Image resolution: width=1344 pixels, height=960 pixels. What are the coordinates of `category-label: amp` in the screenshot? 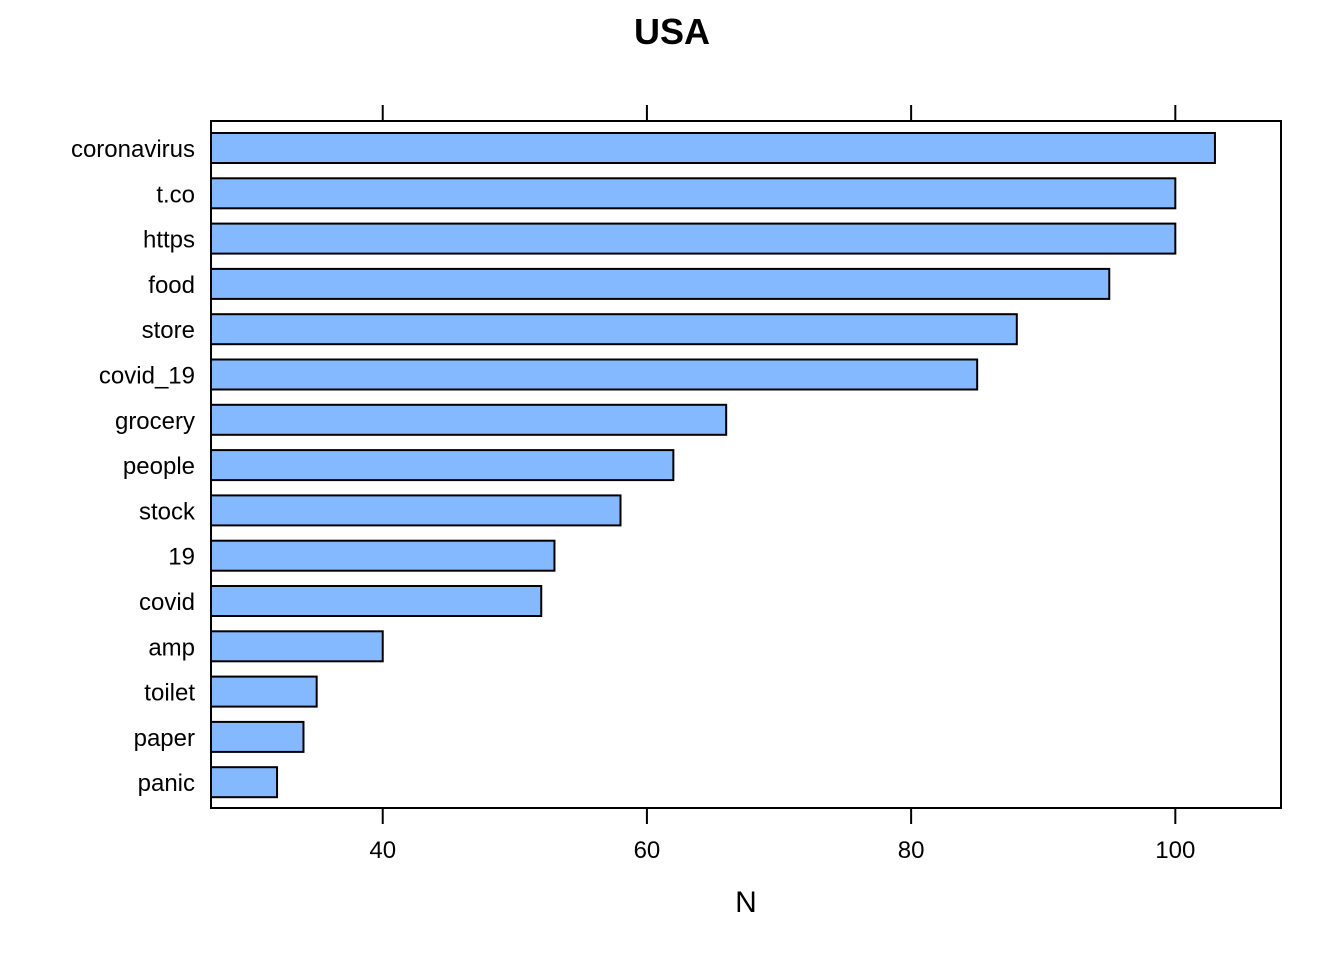 It's located at (171, 647).